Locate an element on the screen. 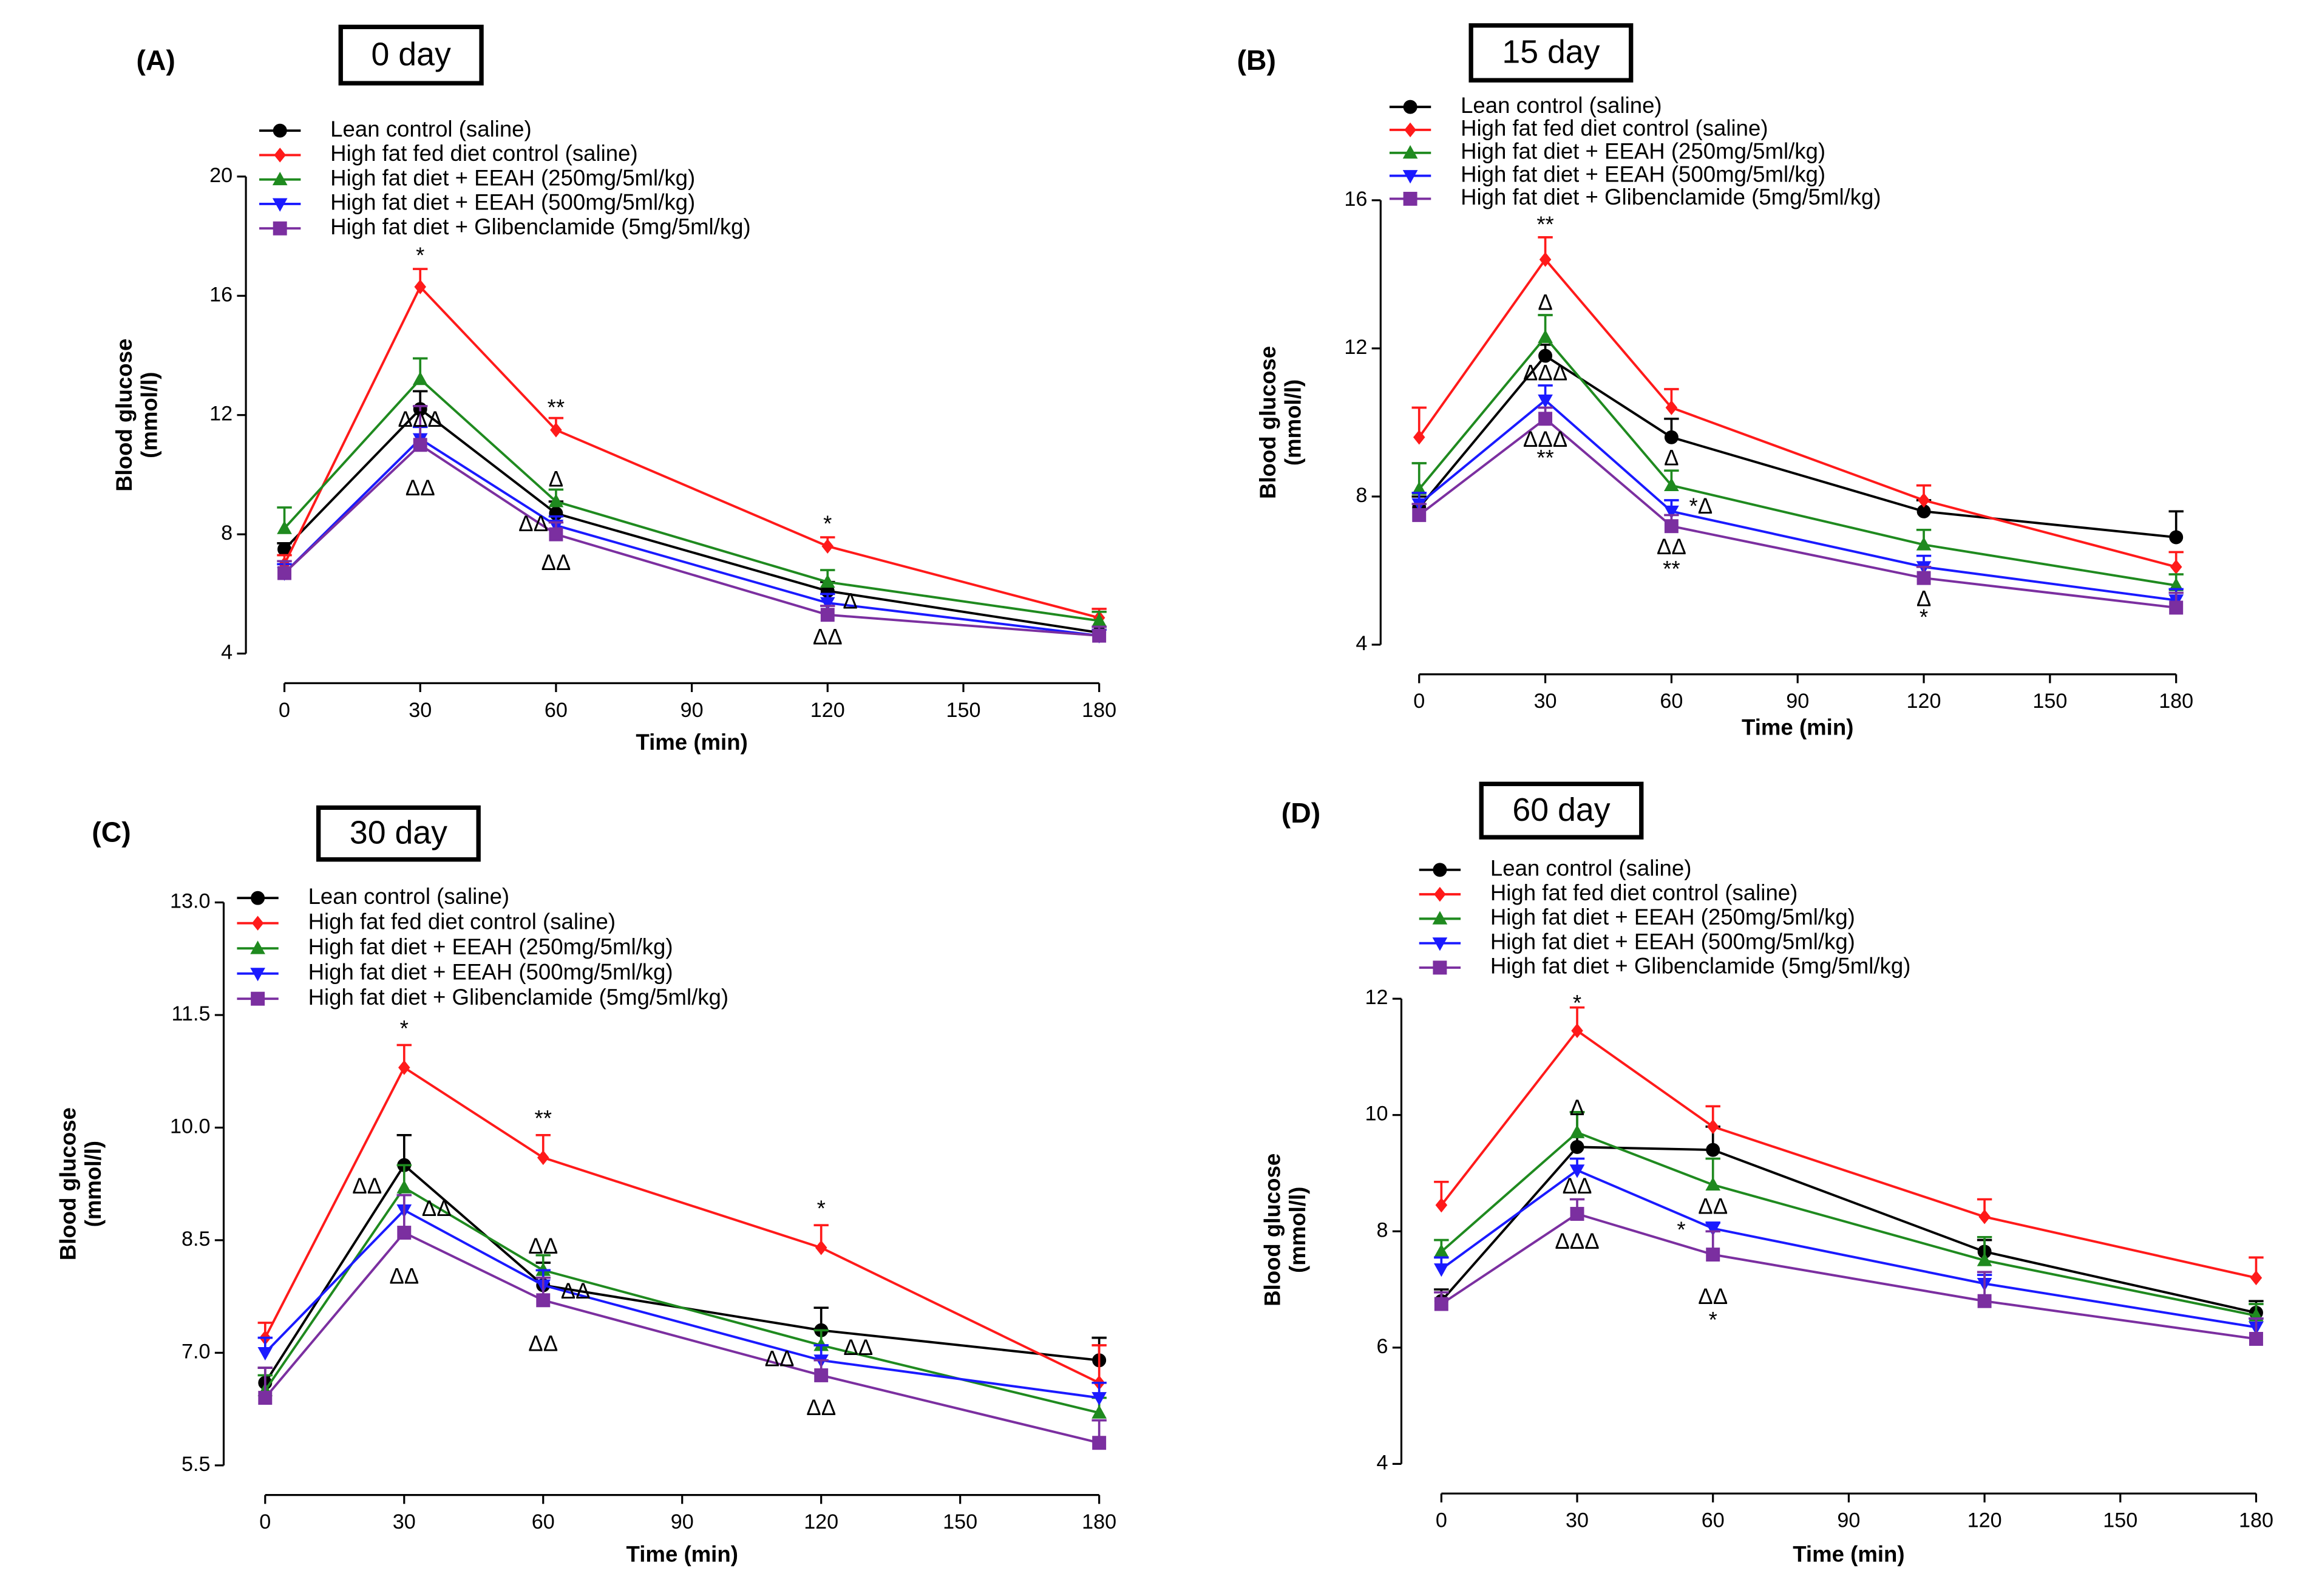  x-tick-label: 30 is located at coordinates (420, 710).